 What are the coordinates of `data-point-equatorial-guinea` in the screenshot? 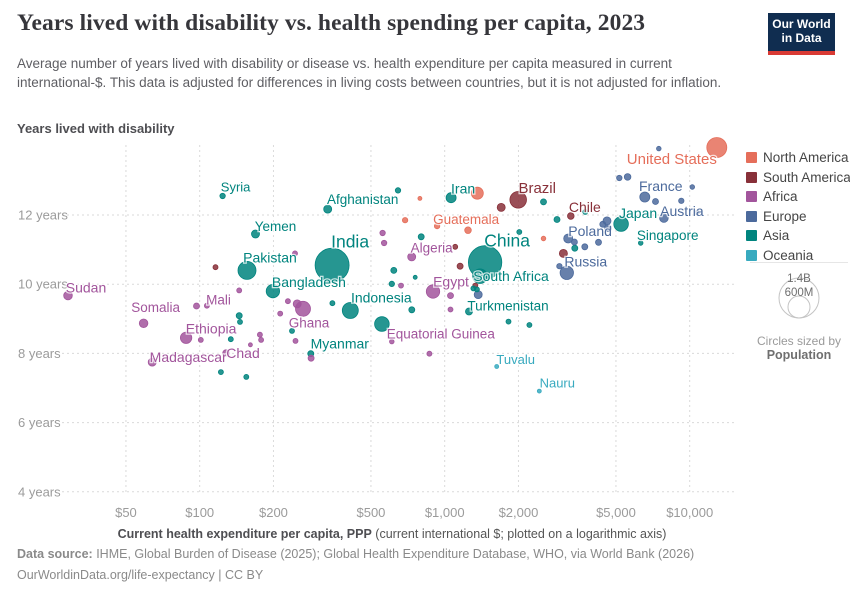 It's located at (392, 341).